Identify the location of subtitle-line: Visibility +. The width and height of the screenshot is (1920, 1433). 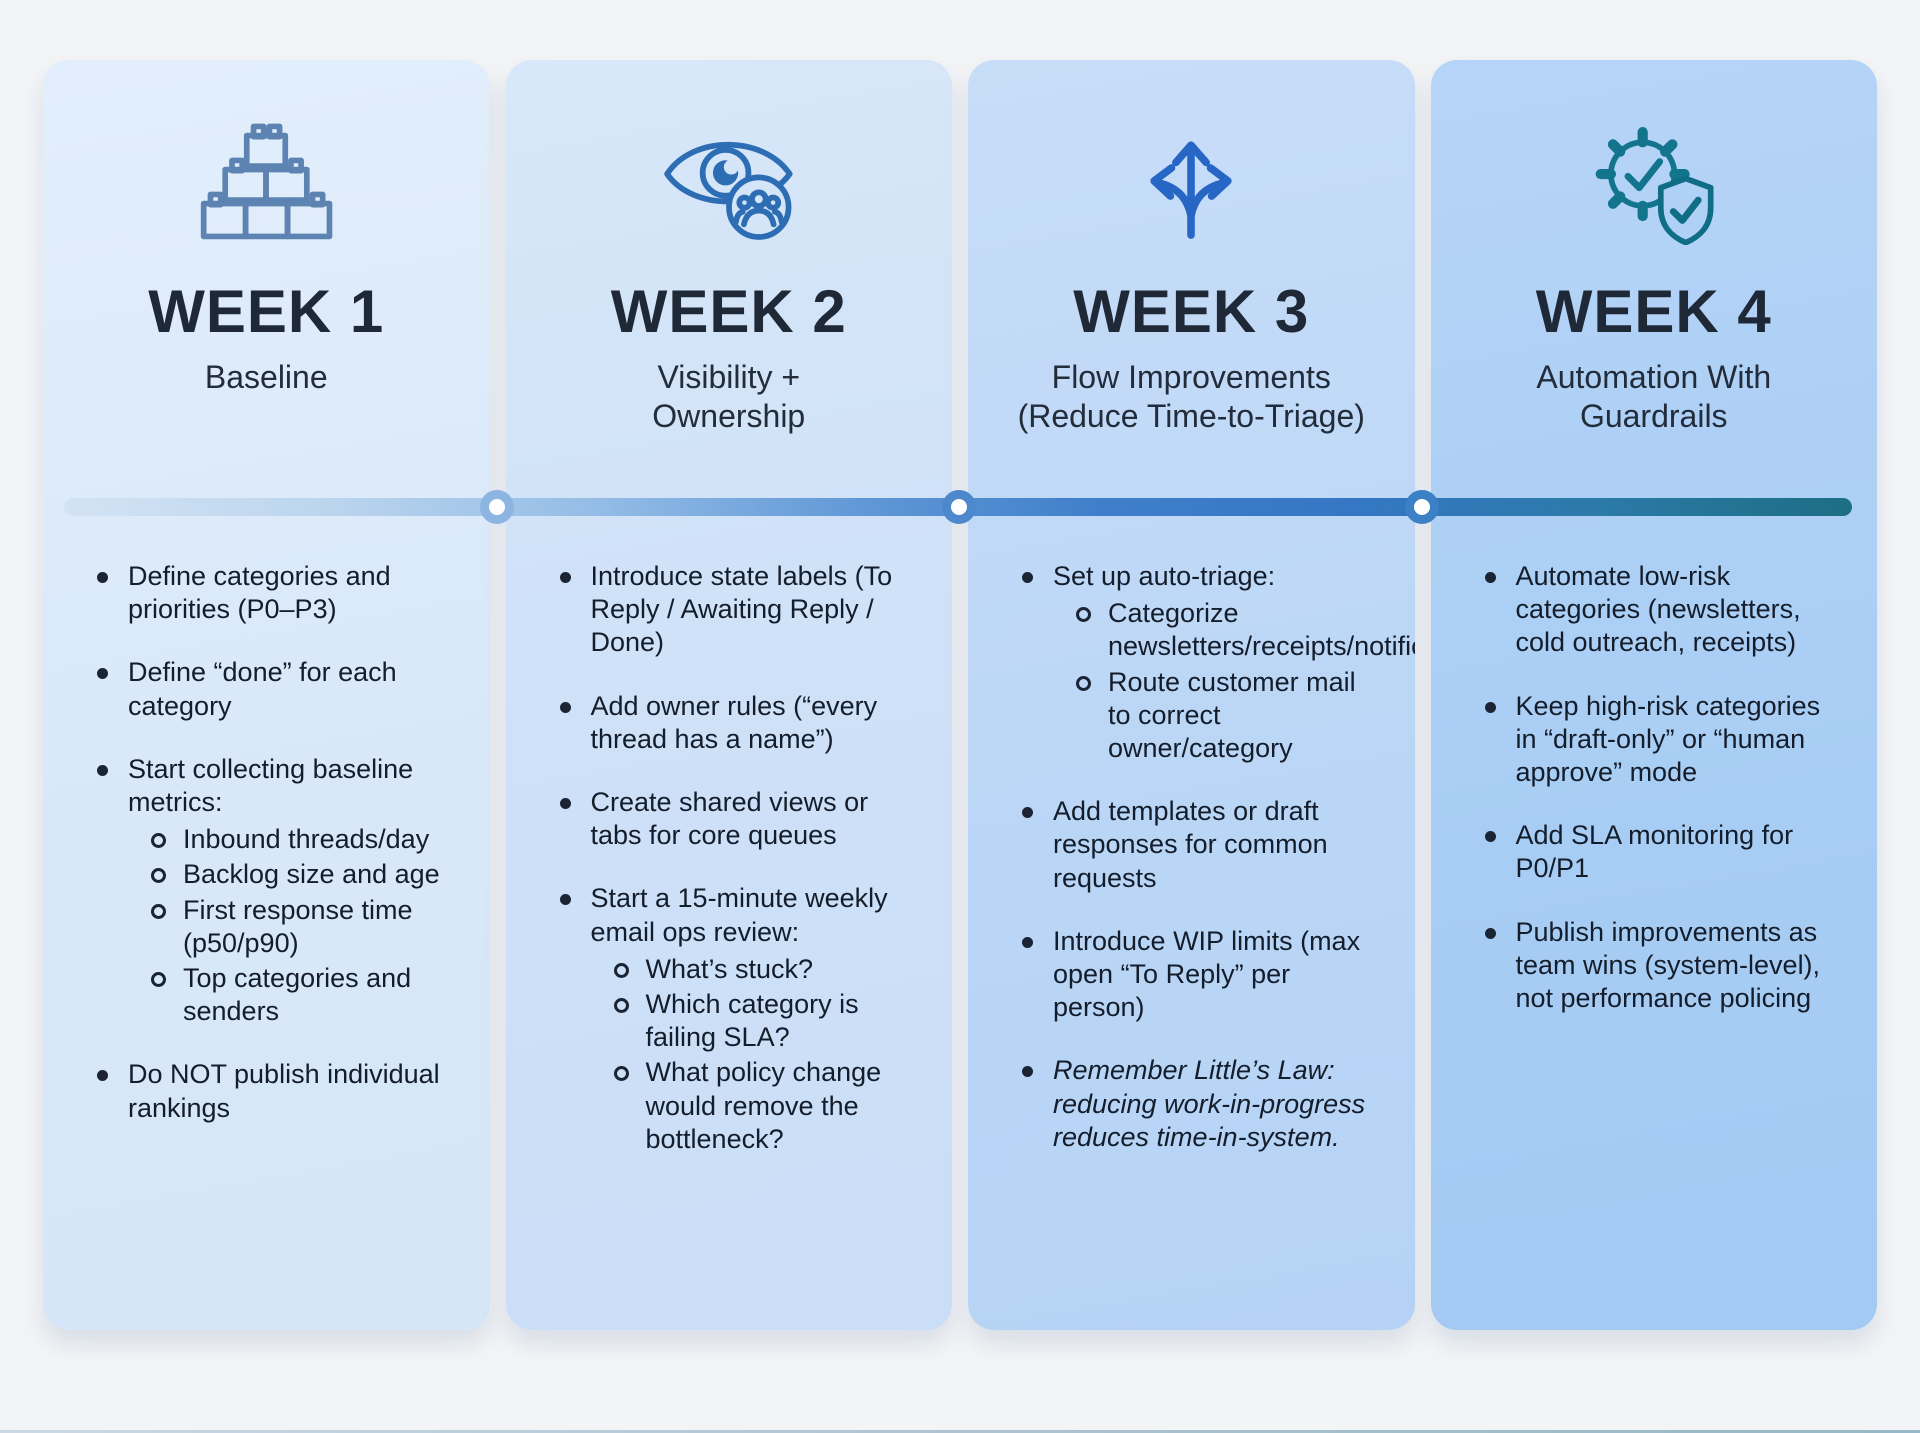
(729, 377).